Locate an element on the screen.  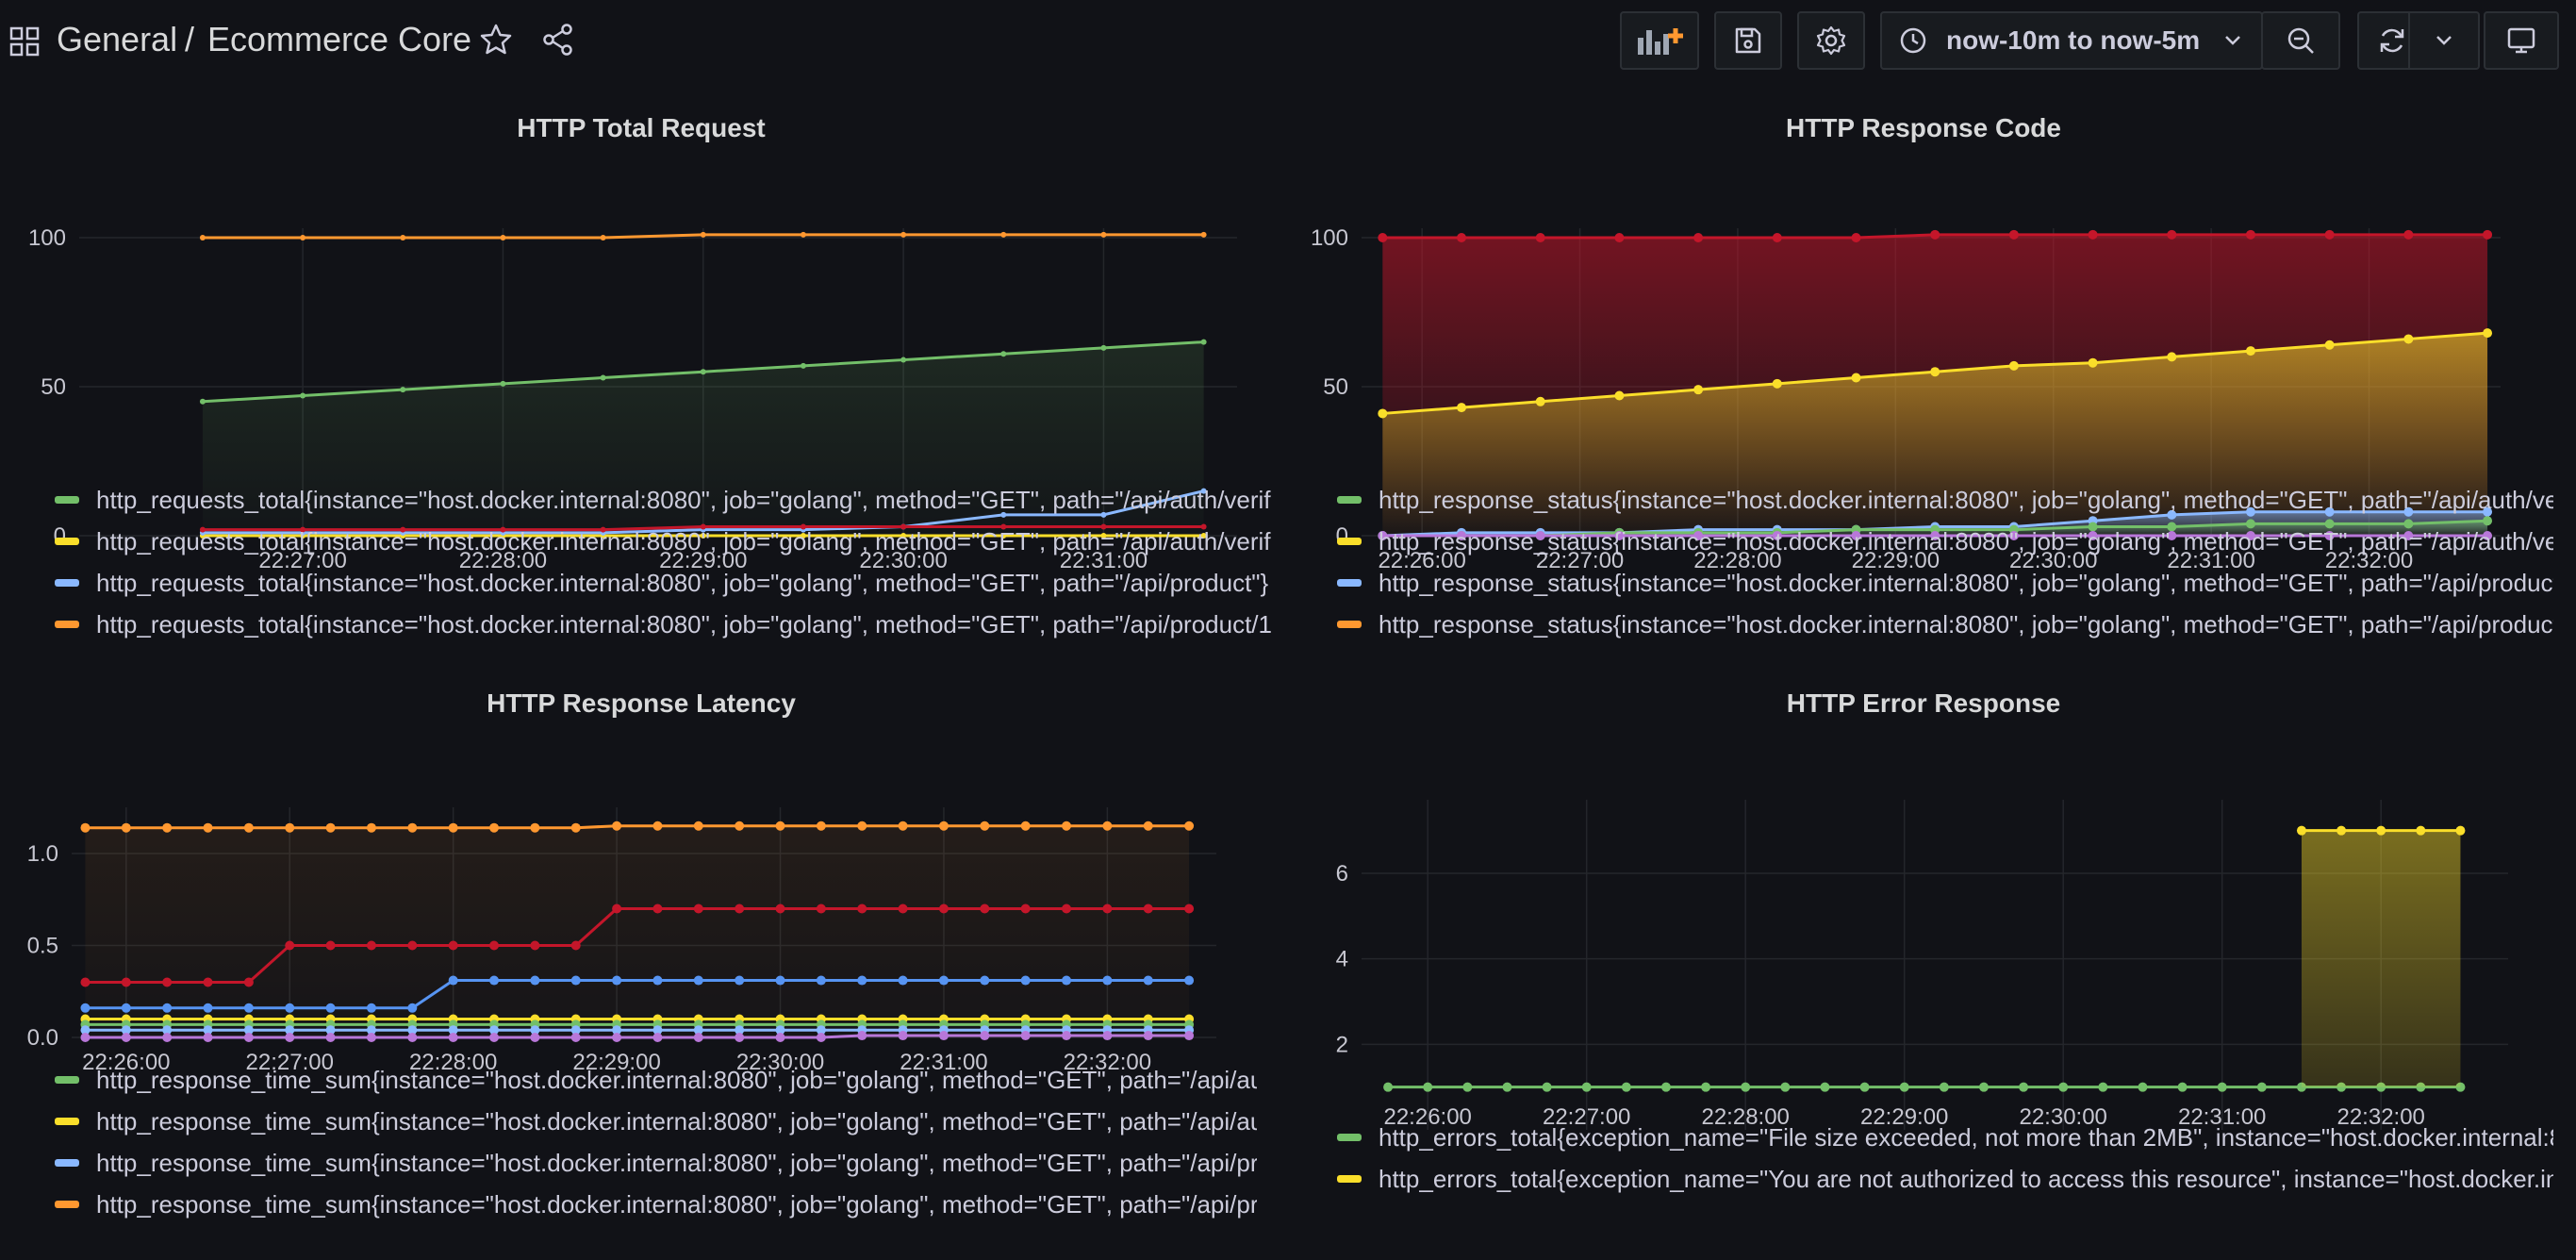
dashboard-settings-button is located at coordinates (1831, 40).